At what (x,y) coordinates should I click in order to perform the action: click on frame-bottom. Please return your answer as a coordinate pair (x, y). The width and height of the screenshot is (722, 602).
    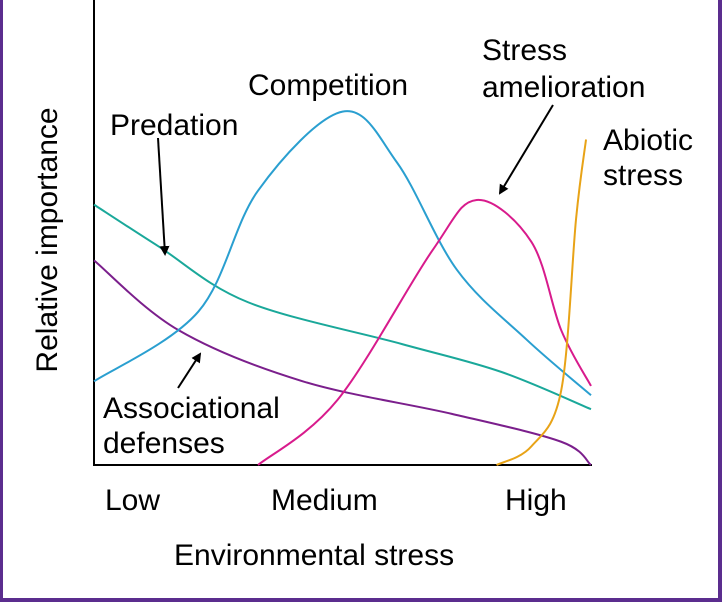
    Looking at the image, I should click on (361, 600).